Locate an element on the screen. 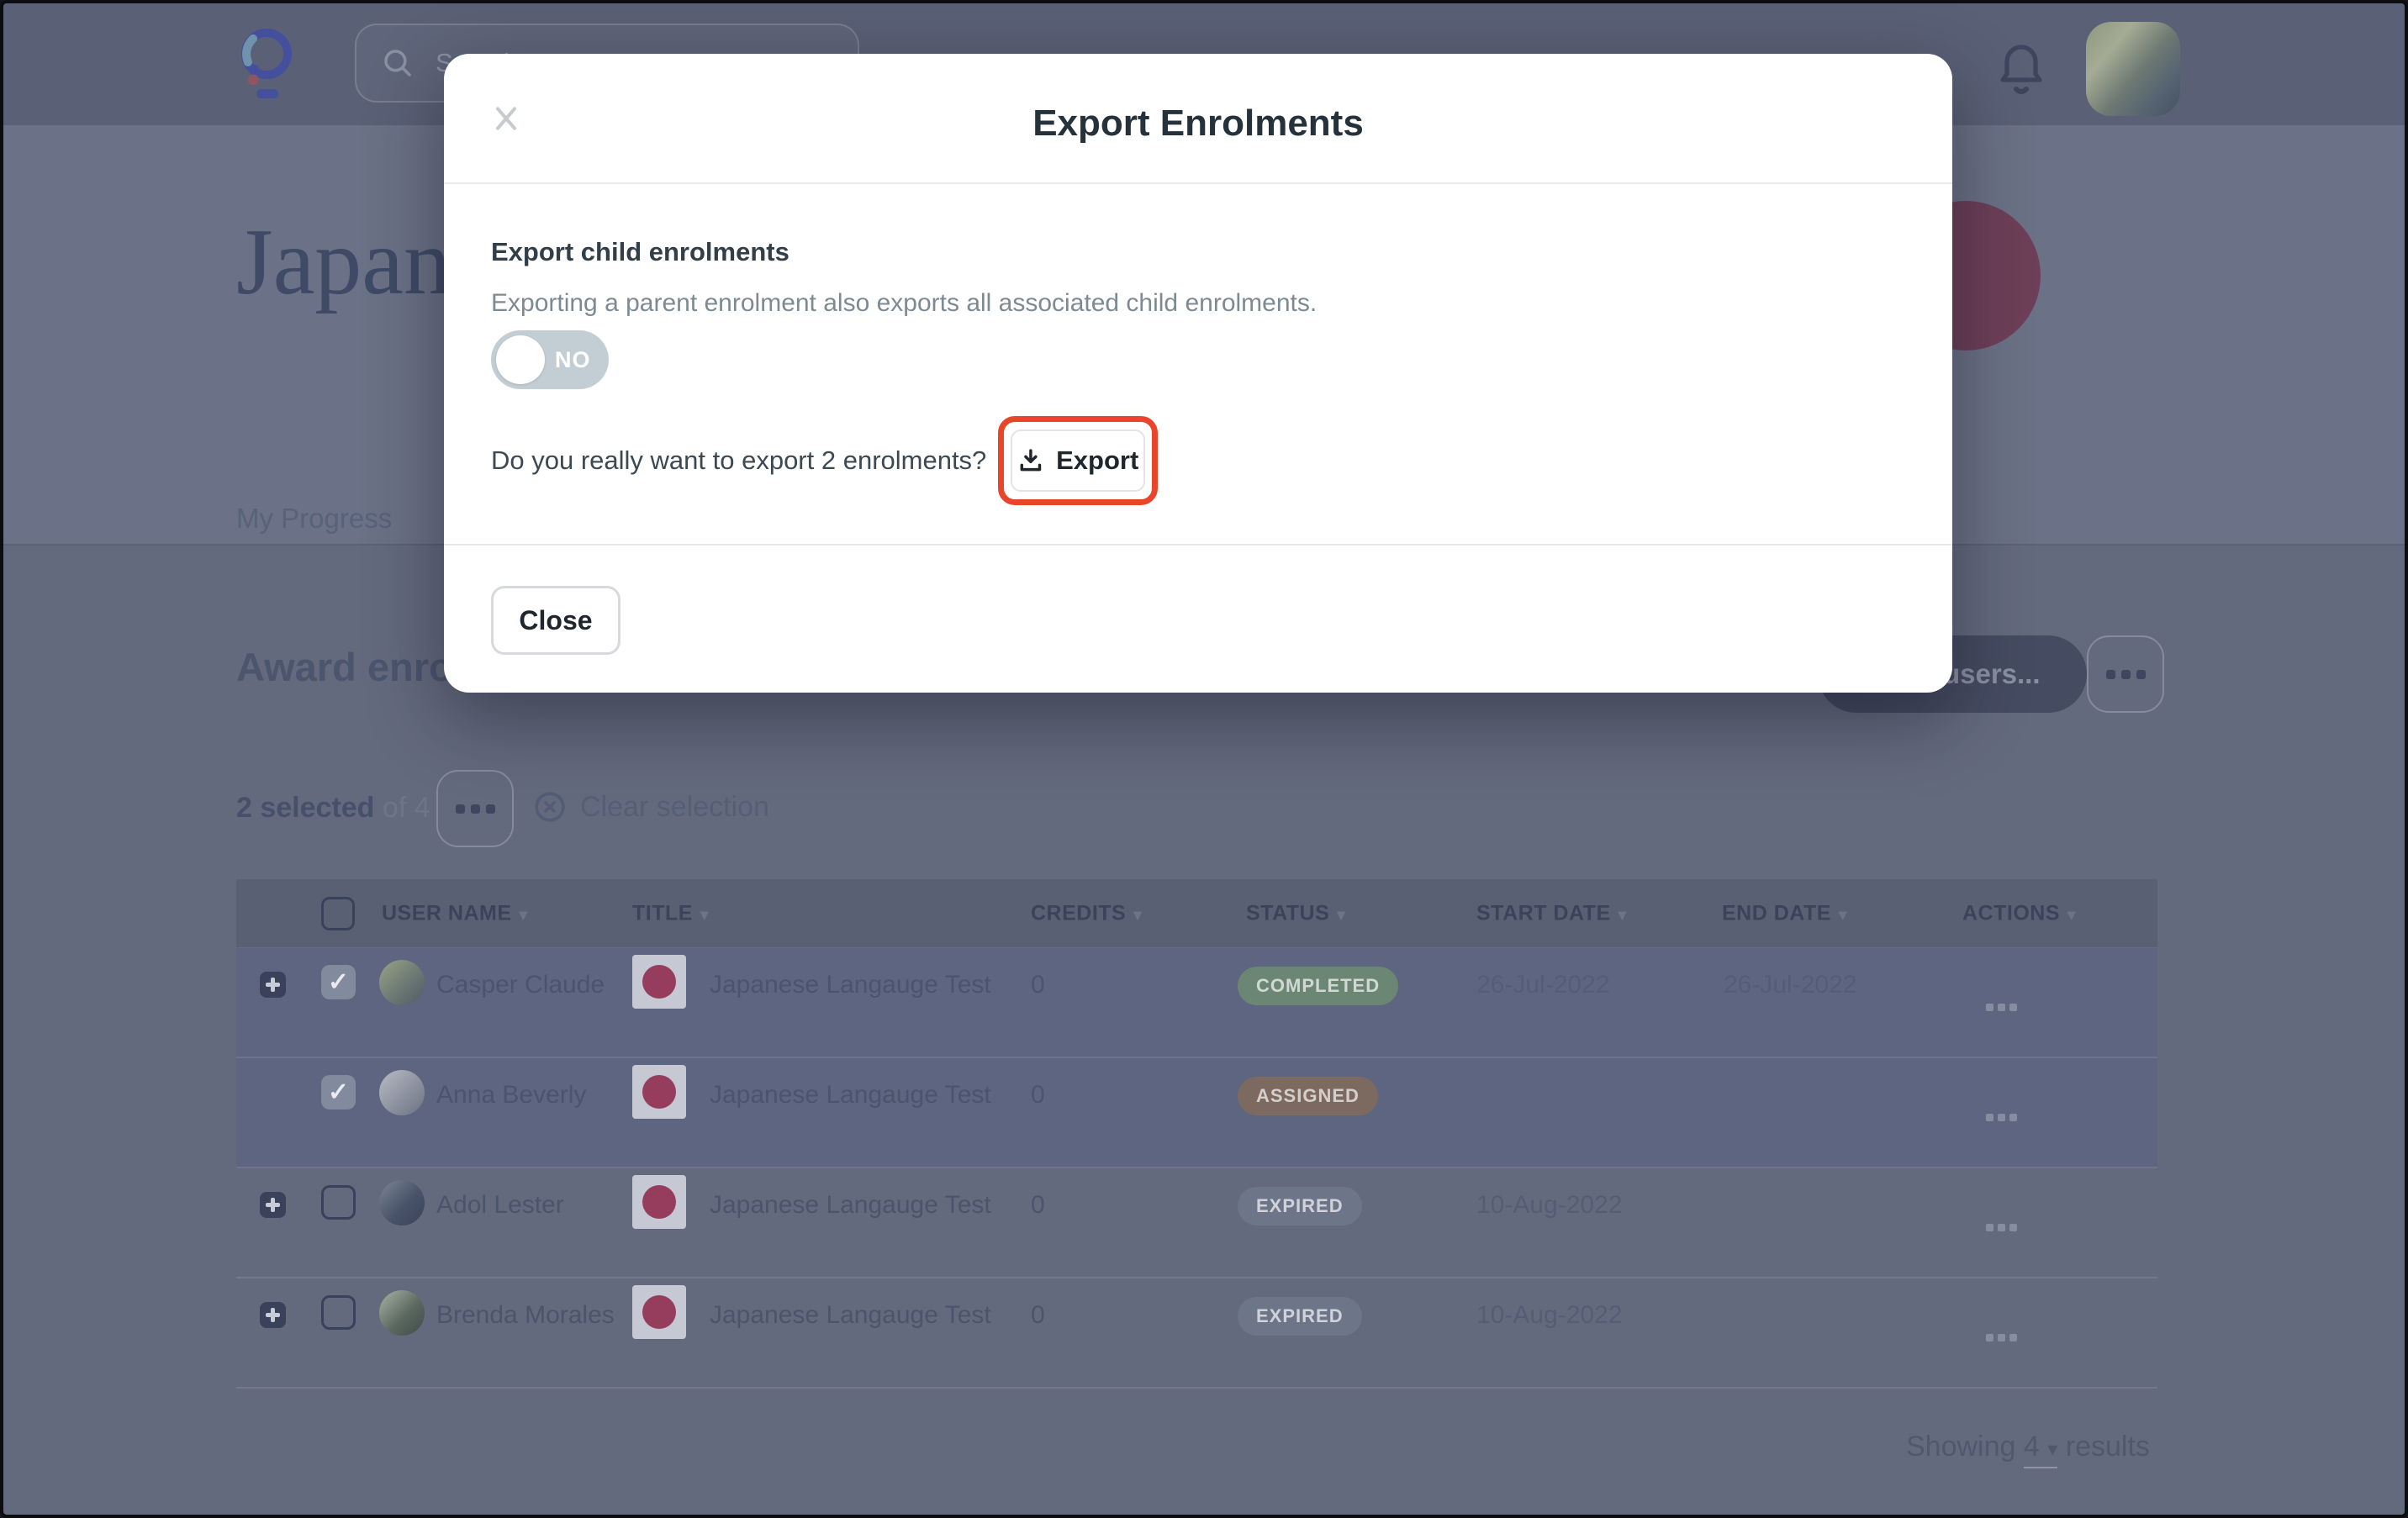 This screenshot has height=1518, width=2408. row-start-date: 26-Jul-2022 is located at coordinates (1543, 985).